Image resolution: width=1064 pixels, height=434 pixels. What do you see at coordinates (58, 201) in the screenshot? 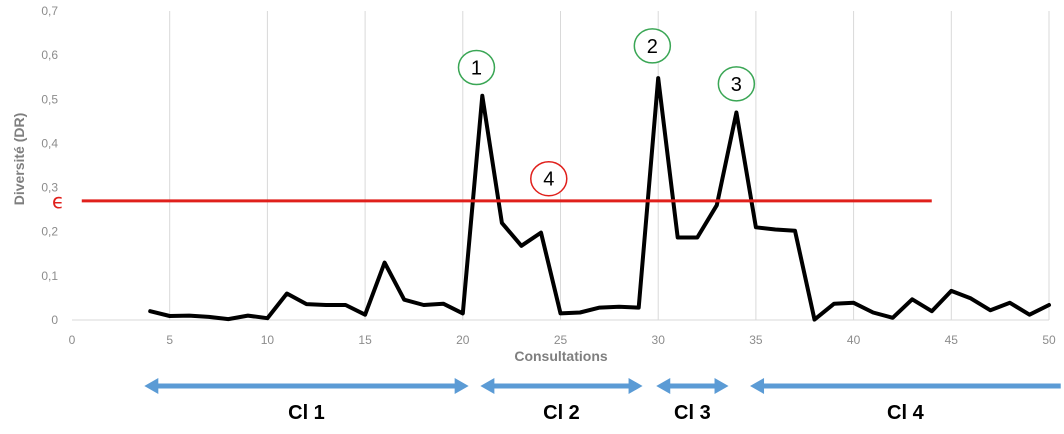
I see `threshold-epsilon-label: ϵ` at bounding box center [58, 201].